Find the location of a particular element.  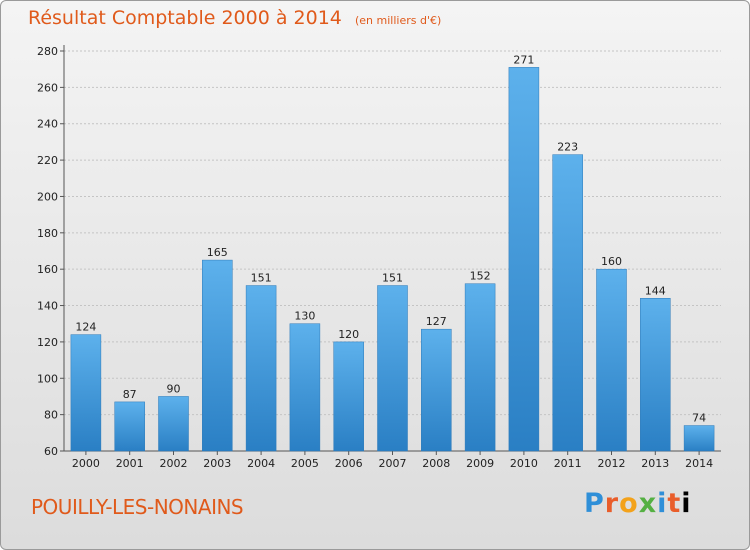

x-tick-label: 2005 is located at coordinates (305, 463).